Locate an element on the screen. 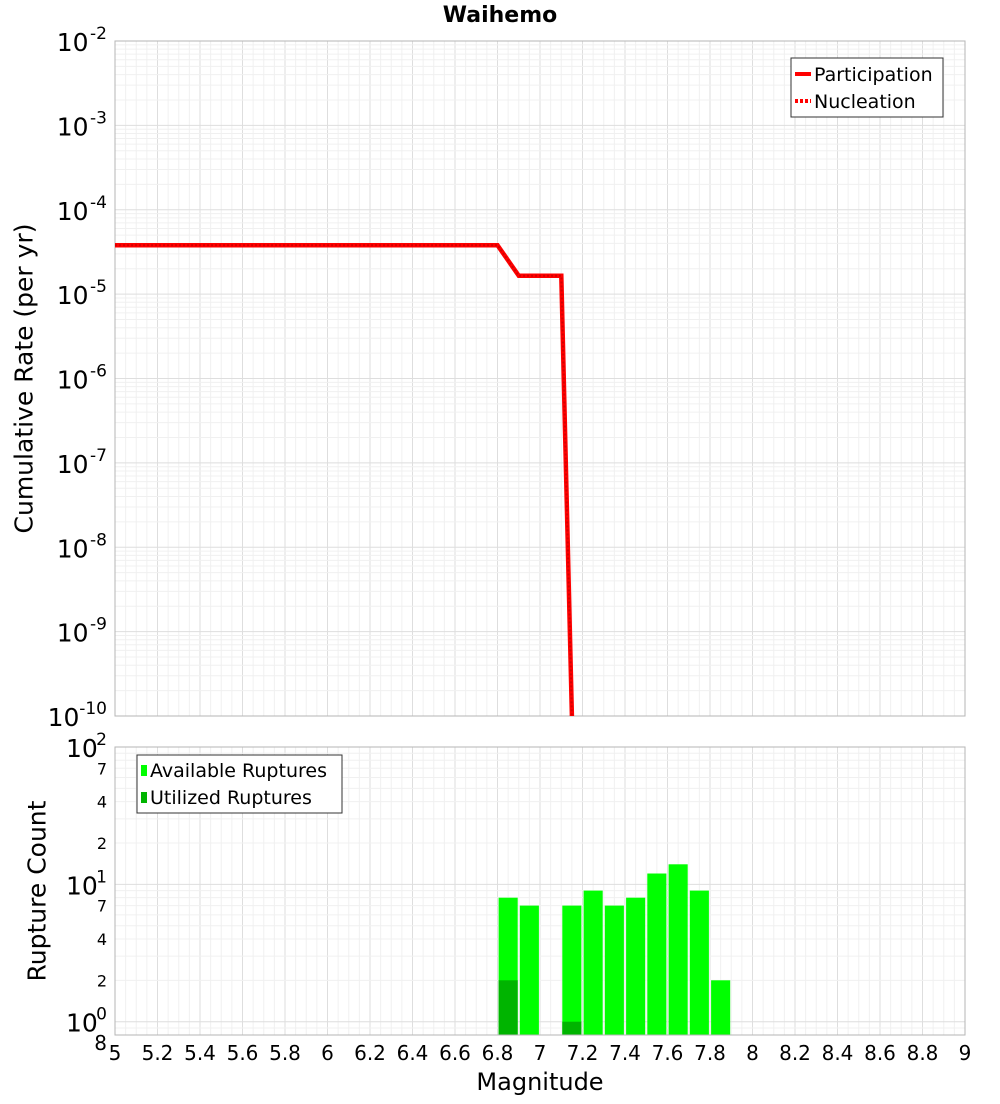 This screenshot has width=1000, height=1104. x-tick-label: 9 is located at coordinates (965, 1053).